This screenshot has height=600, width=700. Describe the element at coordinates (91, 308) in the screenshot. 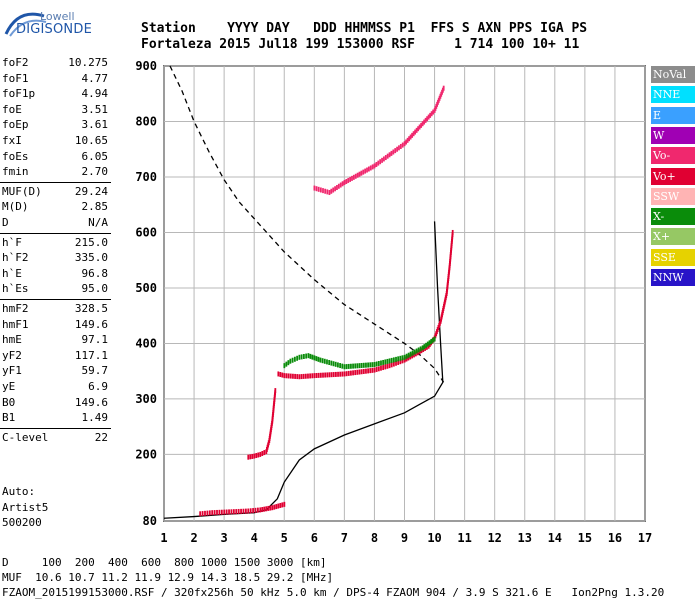

I see `param-value-15: 328.5` at that location.